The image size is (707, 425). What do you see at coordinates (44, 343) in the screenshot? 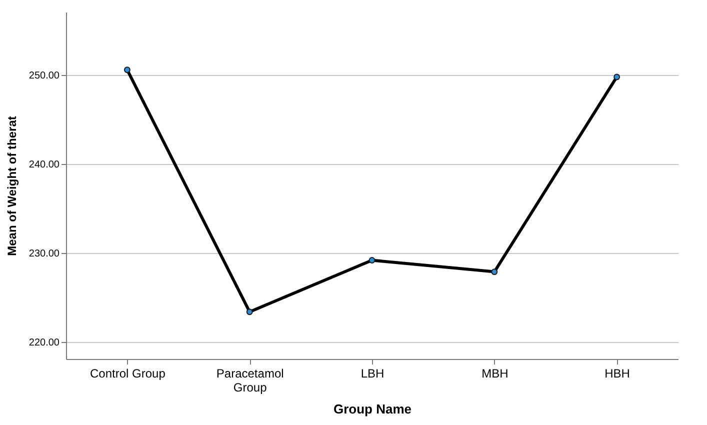
I see `y-tick-label: 220.00` at bounding box center [44, 343].